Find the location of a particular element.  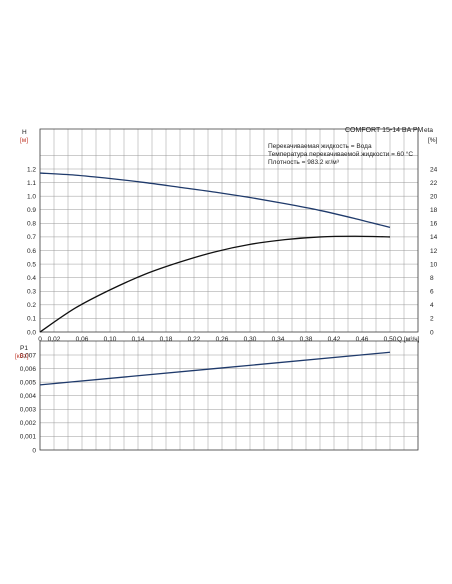

y2-tick-label: 24 is located at coordinates (434, 169).